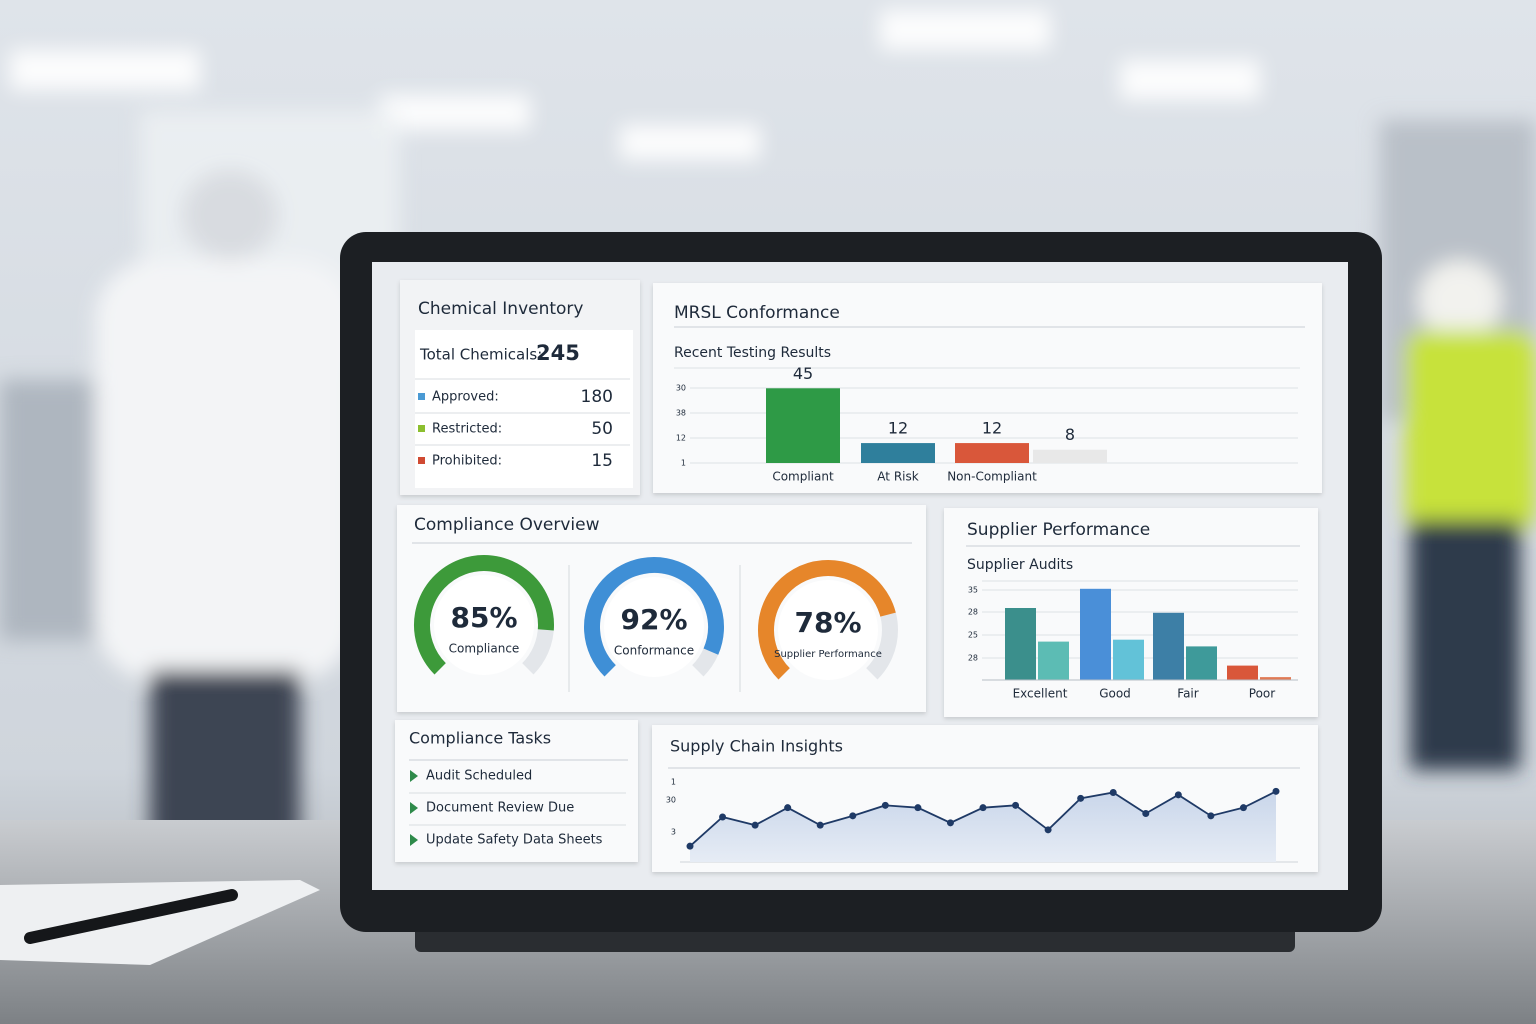 Image resolution: width=1536 pixels, height=1024 pixels. Describe the element at coordinates (500, 309) in the screenshot. I see `panel-title: Chemical Inventory` at that location.